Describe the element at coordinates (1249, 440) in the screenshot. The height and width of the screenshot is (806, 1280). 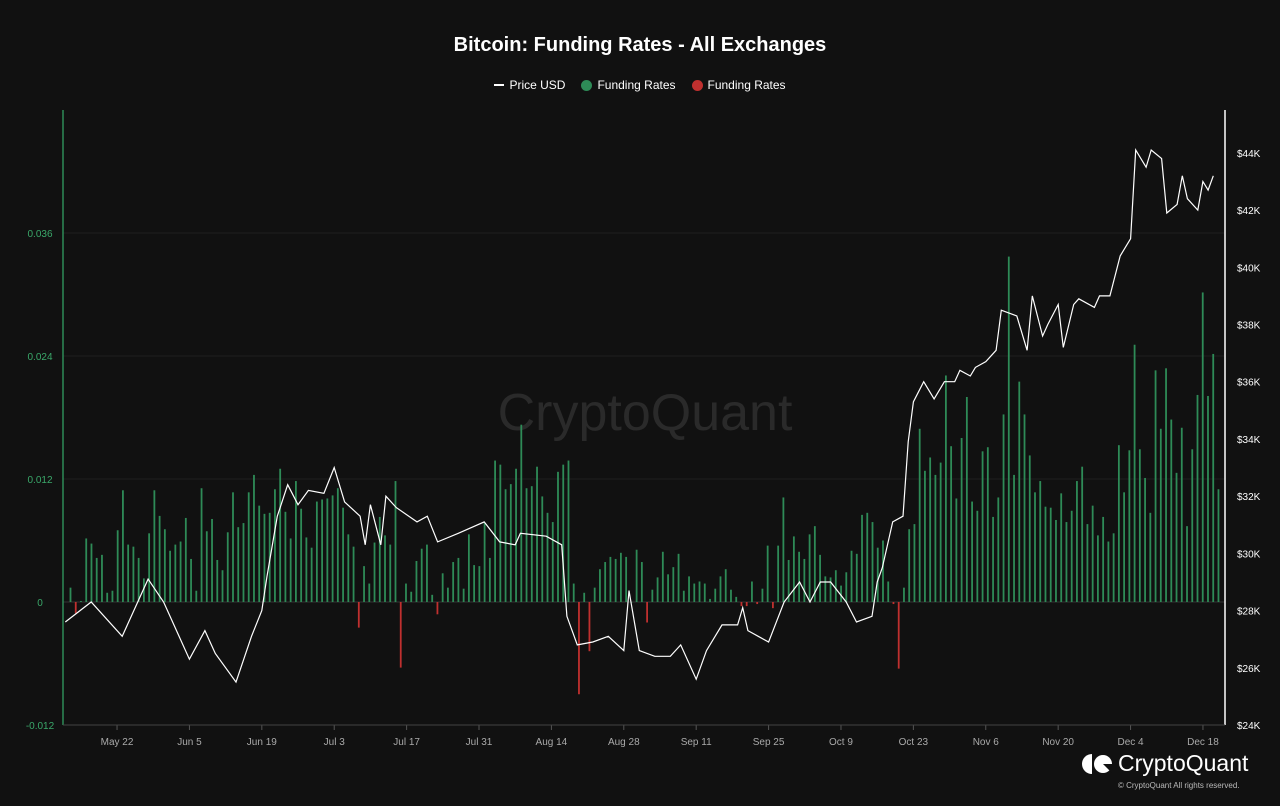
I see `right-tick-label: $34K` at that location.